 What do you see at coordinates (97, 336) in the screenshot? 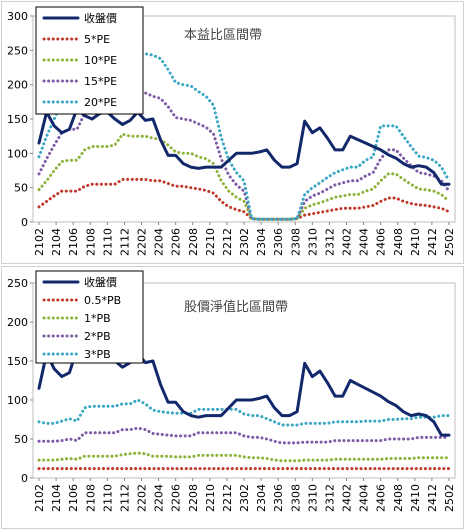
I see `legend-label: 2*PB` at bounding box center [97, 336].